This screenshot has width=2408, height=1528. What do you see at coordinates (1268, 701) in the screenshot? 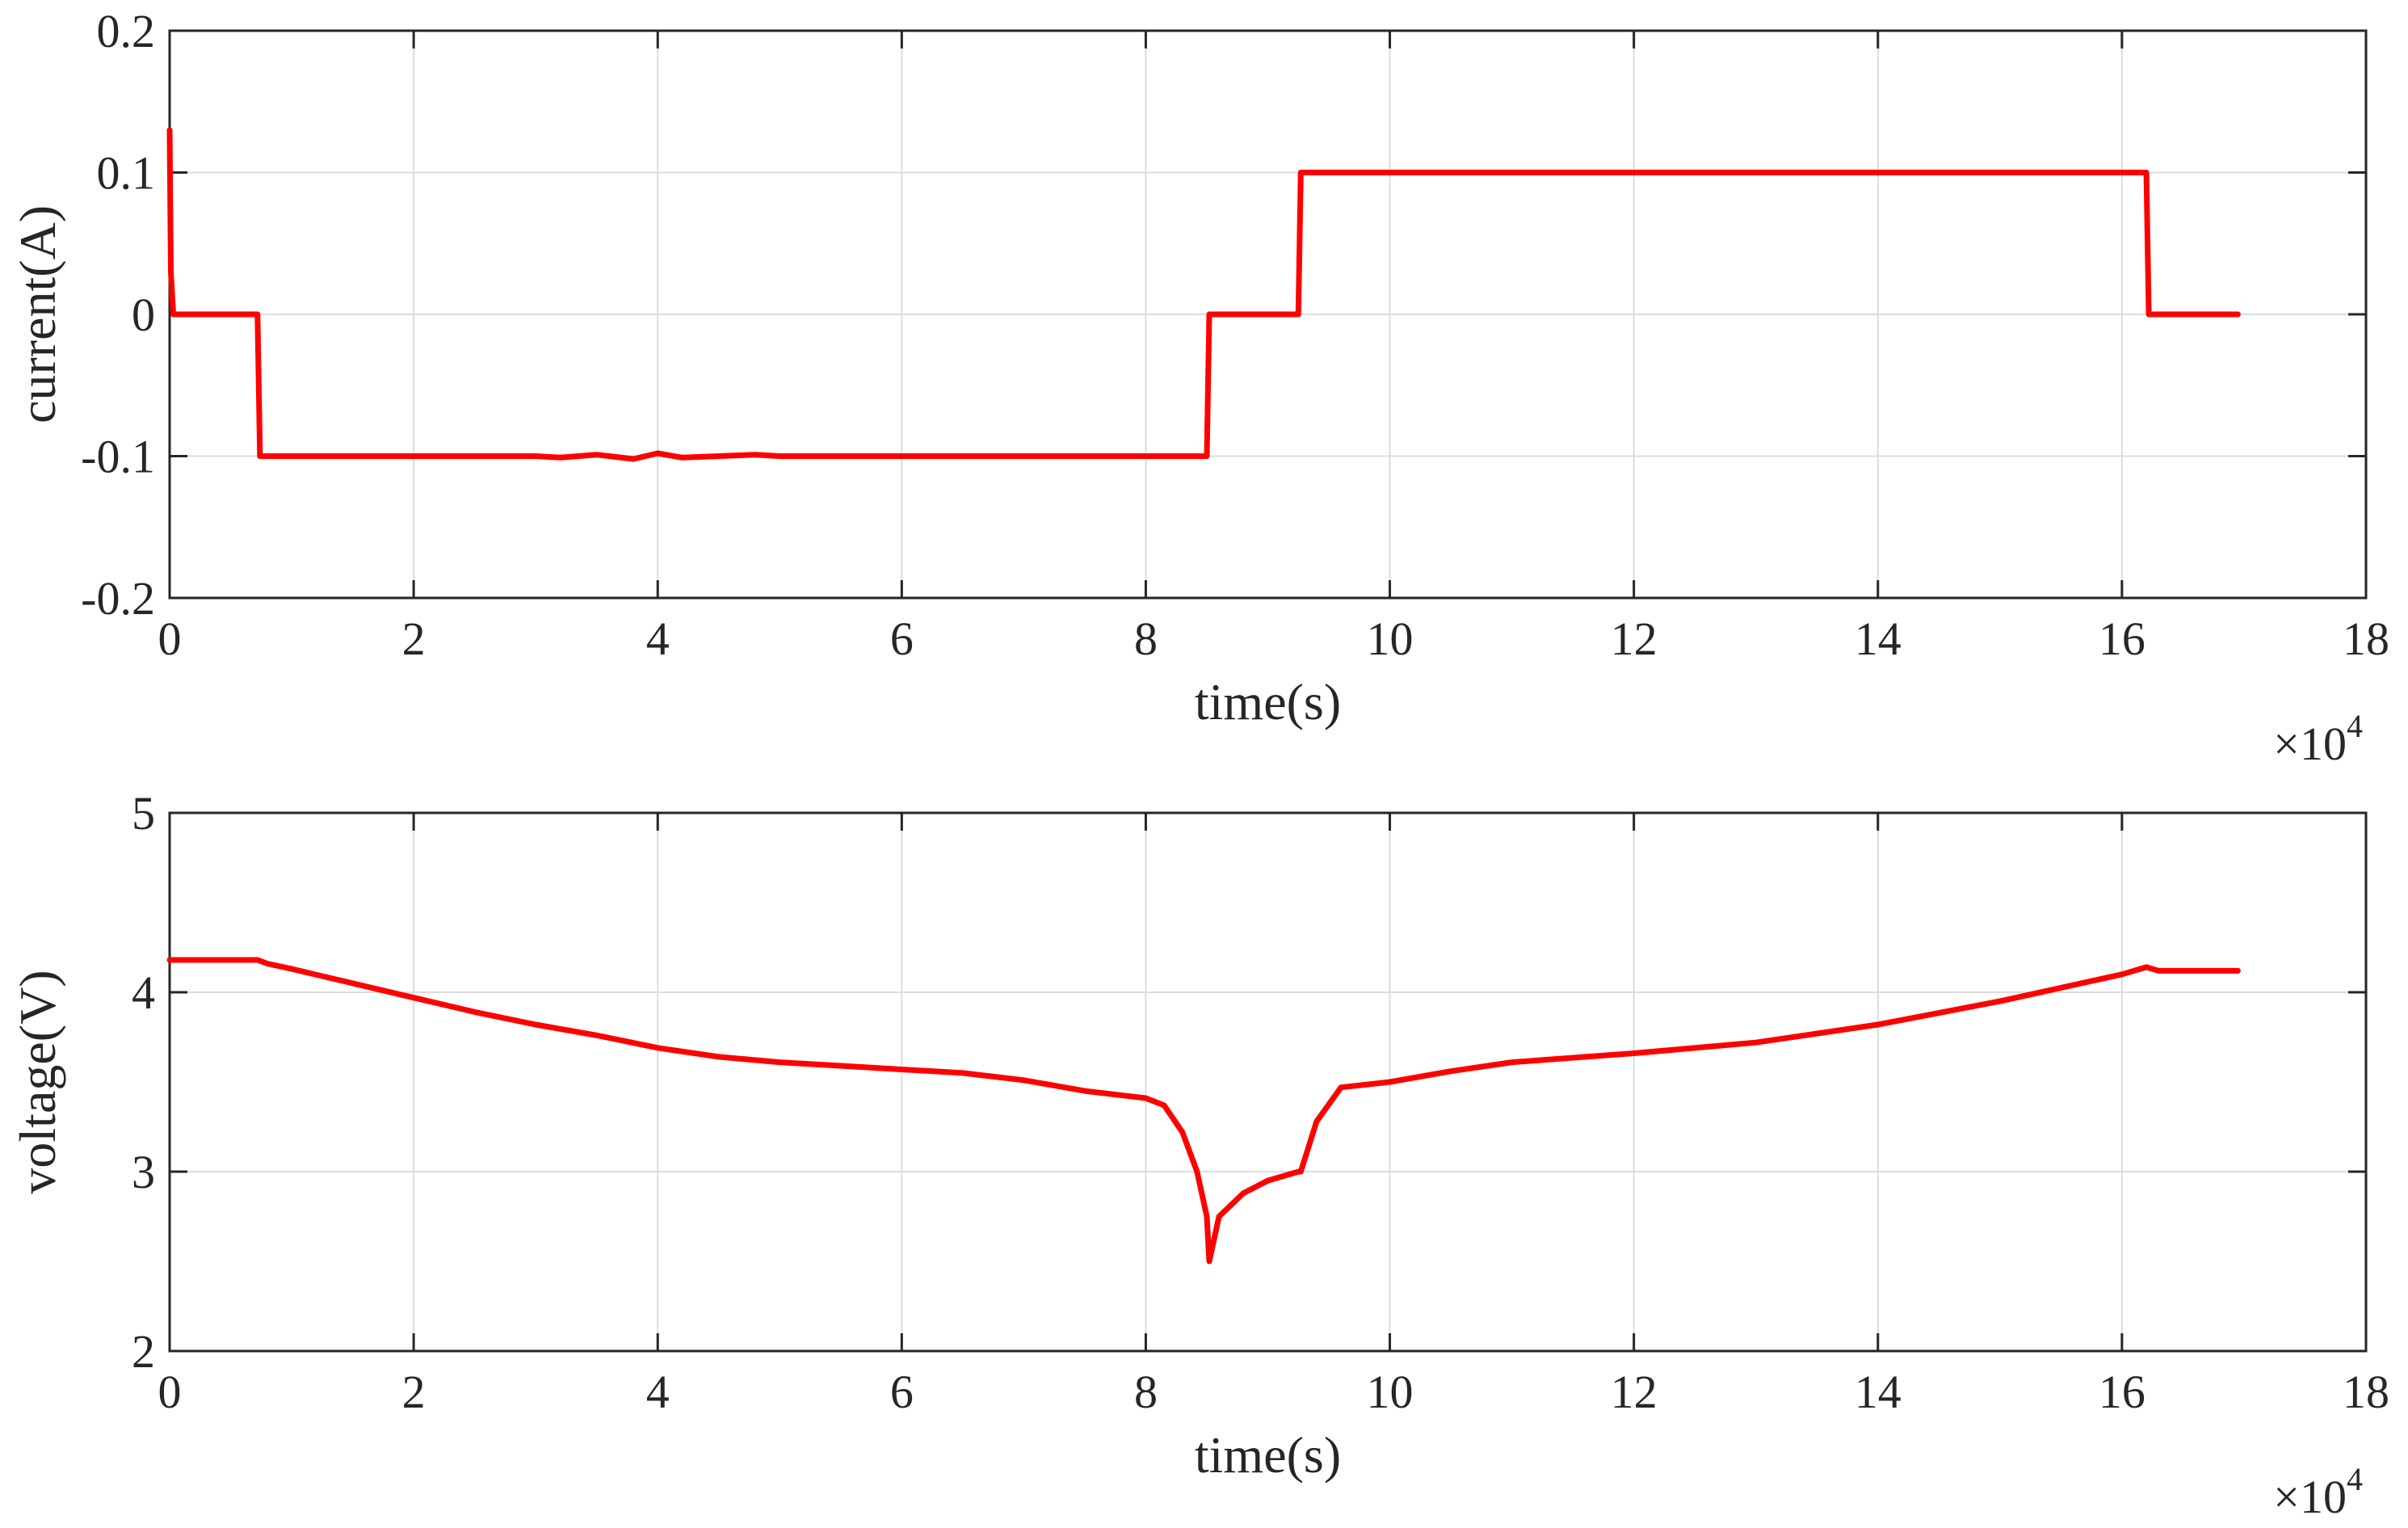
I see `current-xaxis-label: time(s)` at bounding box center [1268, 701].